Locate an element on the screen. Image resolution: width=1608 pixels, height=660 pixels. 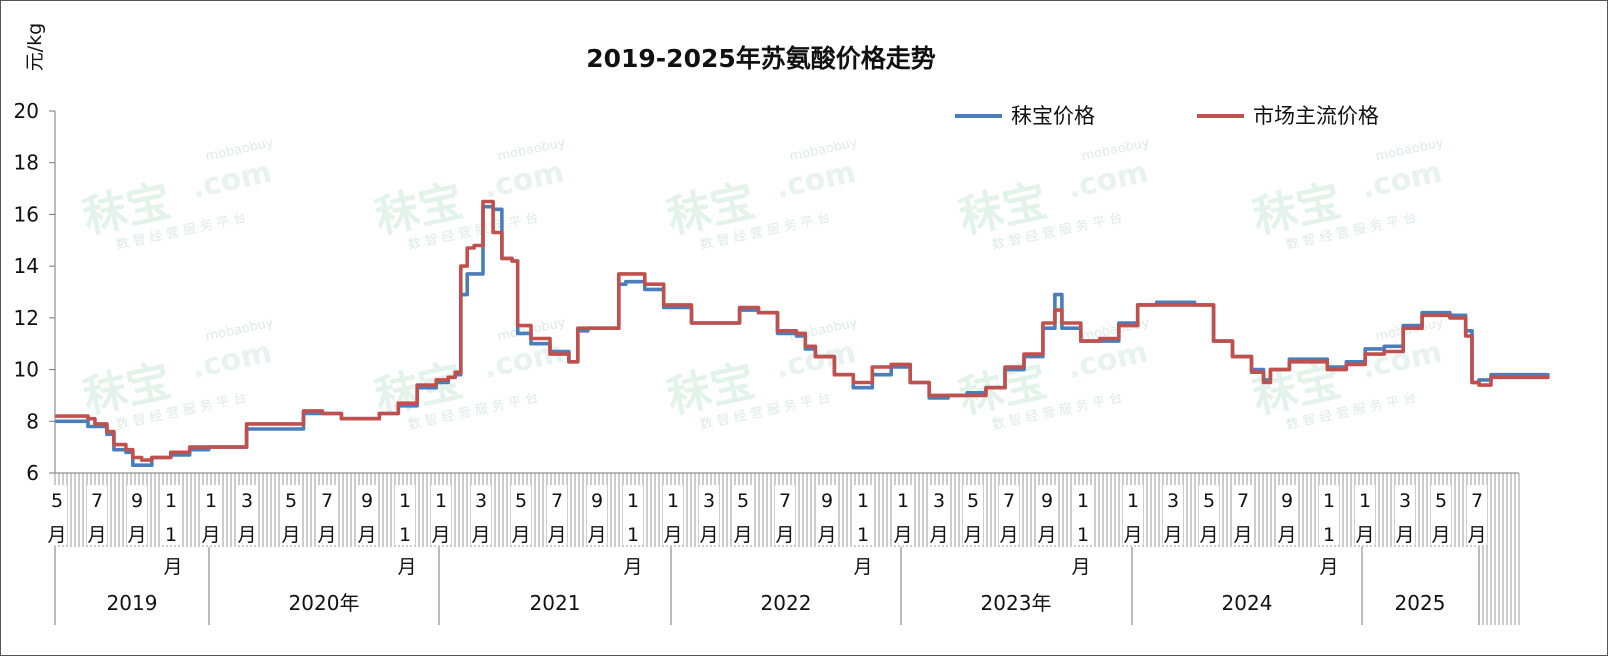
x-year-label: 2021 is located at coordinates (555, 603).